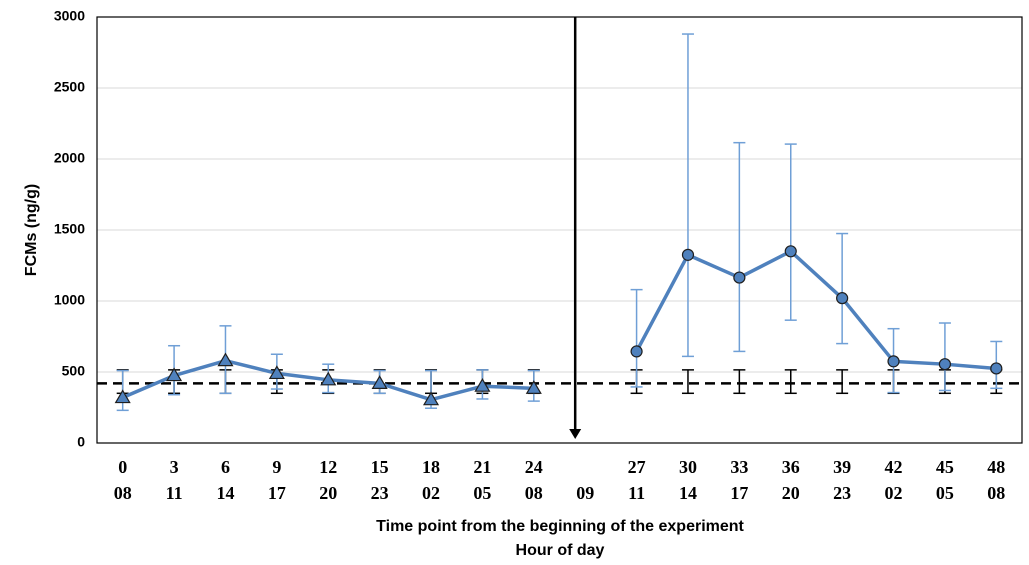 This screenshot has width=1029, height=565. What do you see at coordinates (69, 158) in the screenshot?
I see `y-tick-label: 2000` at bounding box center [69, 158].